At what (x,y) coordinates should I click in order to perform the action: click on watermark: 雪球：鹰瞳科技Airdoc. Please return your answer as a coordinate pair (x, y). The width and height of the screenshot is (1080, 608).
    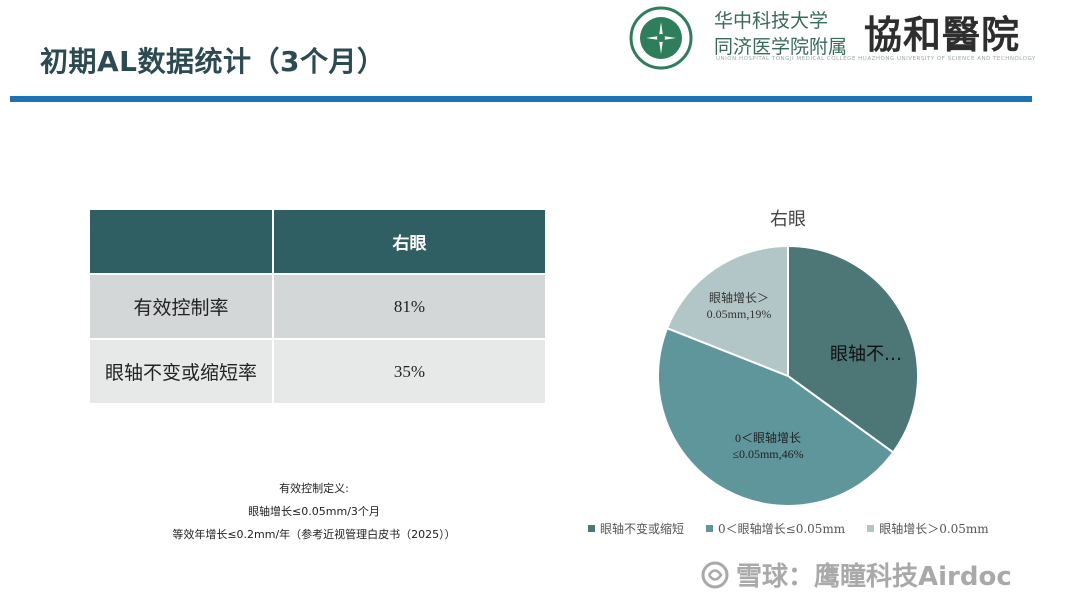
    Looking at the image, I should click on (856, 574).